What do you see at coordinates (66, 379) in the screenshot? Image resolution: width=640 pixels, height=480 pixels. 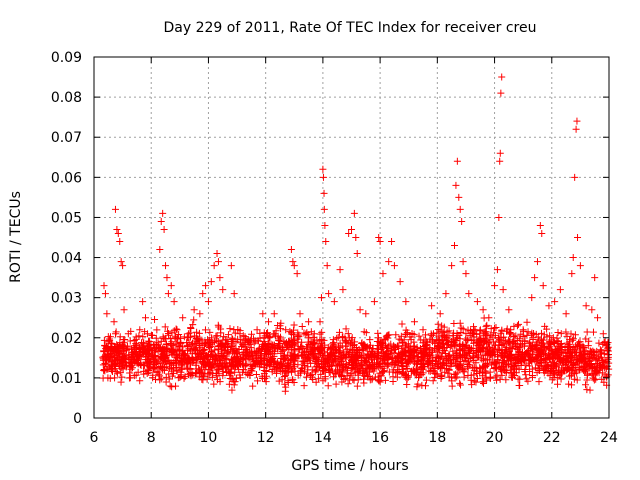 I see `y-tick-label: 0.01` at bounding box center [66, 379].